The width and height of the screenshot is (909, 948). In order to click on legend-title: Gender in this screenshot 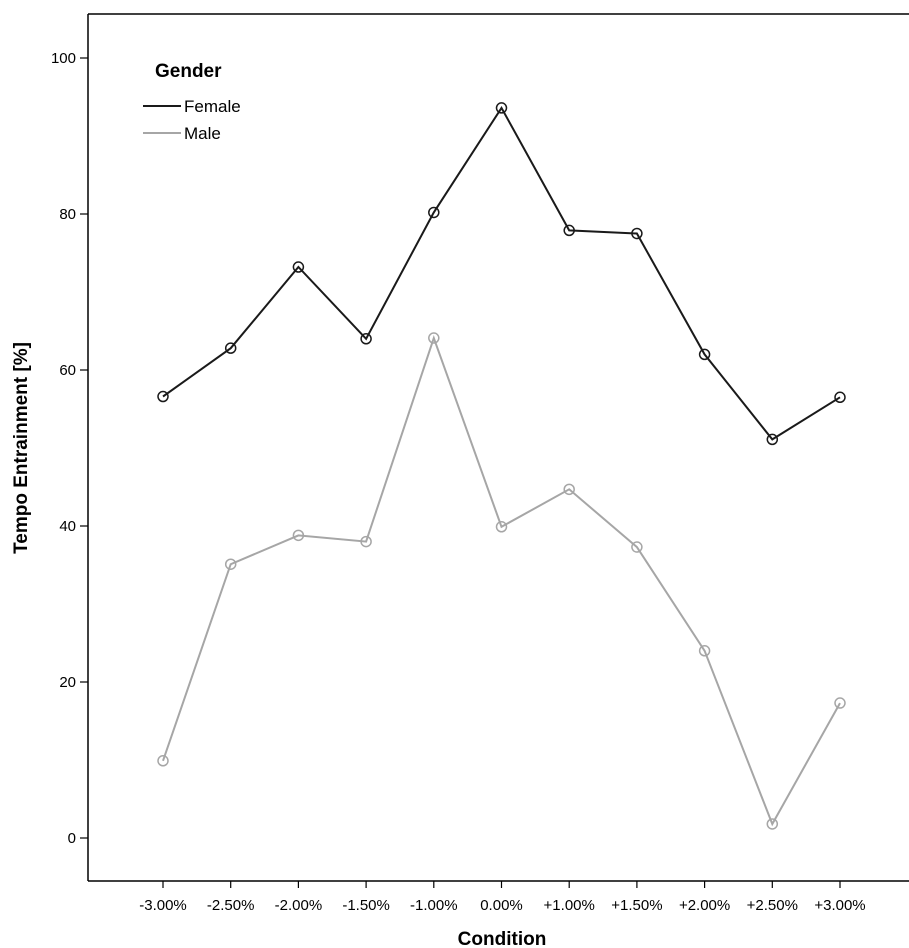, I will do `click(188, 71)`.